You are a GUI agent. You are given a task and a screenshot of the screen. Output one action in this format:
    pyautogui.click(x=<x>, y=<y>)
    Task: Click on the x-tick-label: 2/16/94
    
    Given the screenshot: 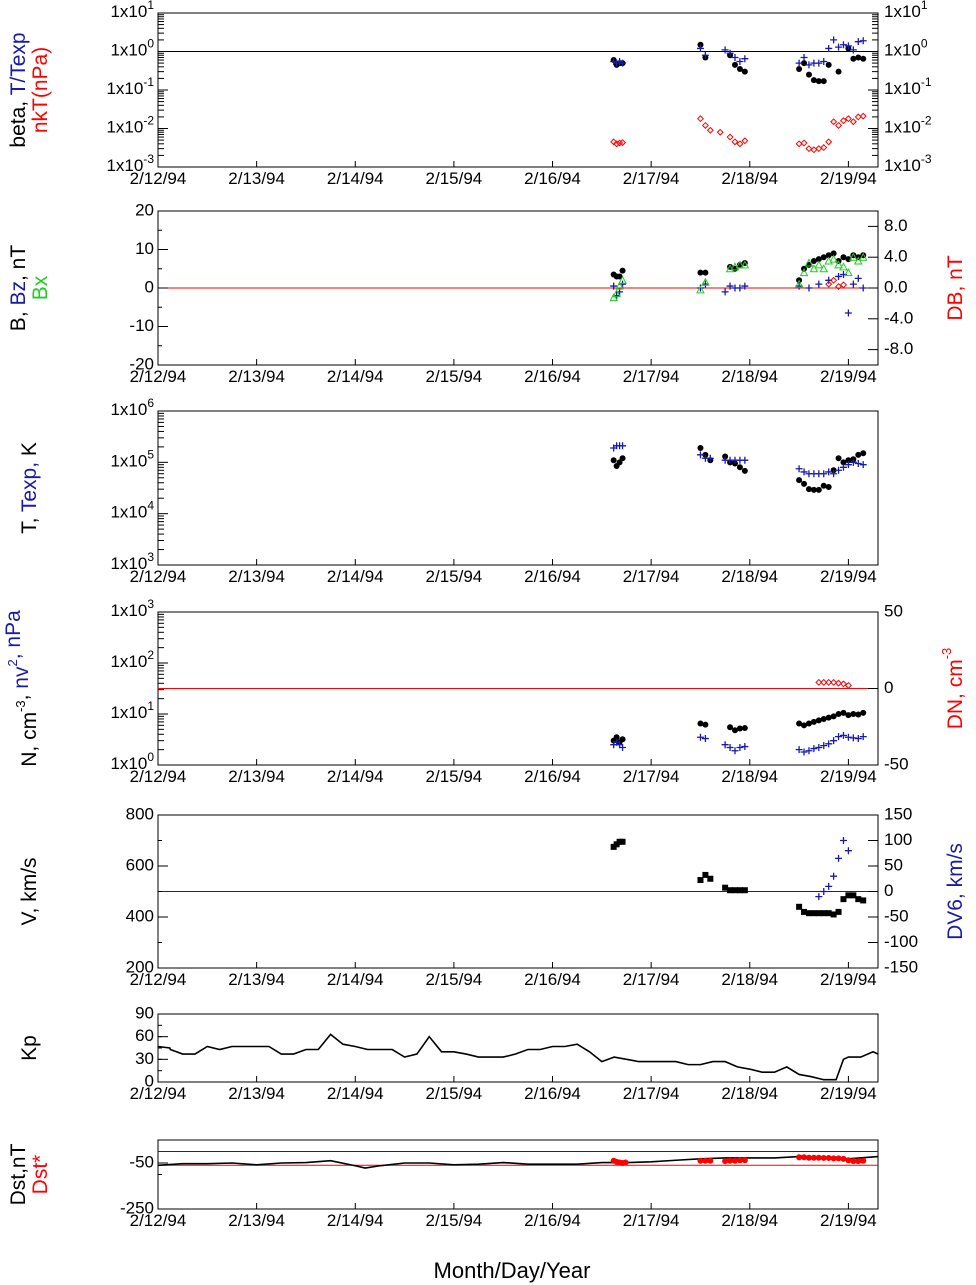 What is the action you would take?
    pyautogui.click(x=552, y=776)
    